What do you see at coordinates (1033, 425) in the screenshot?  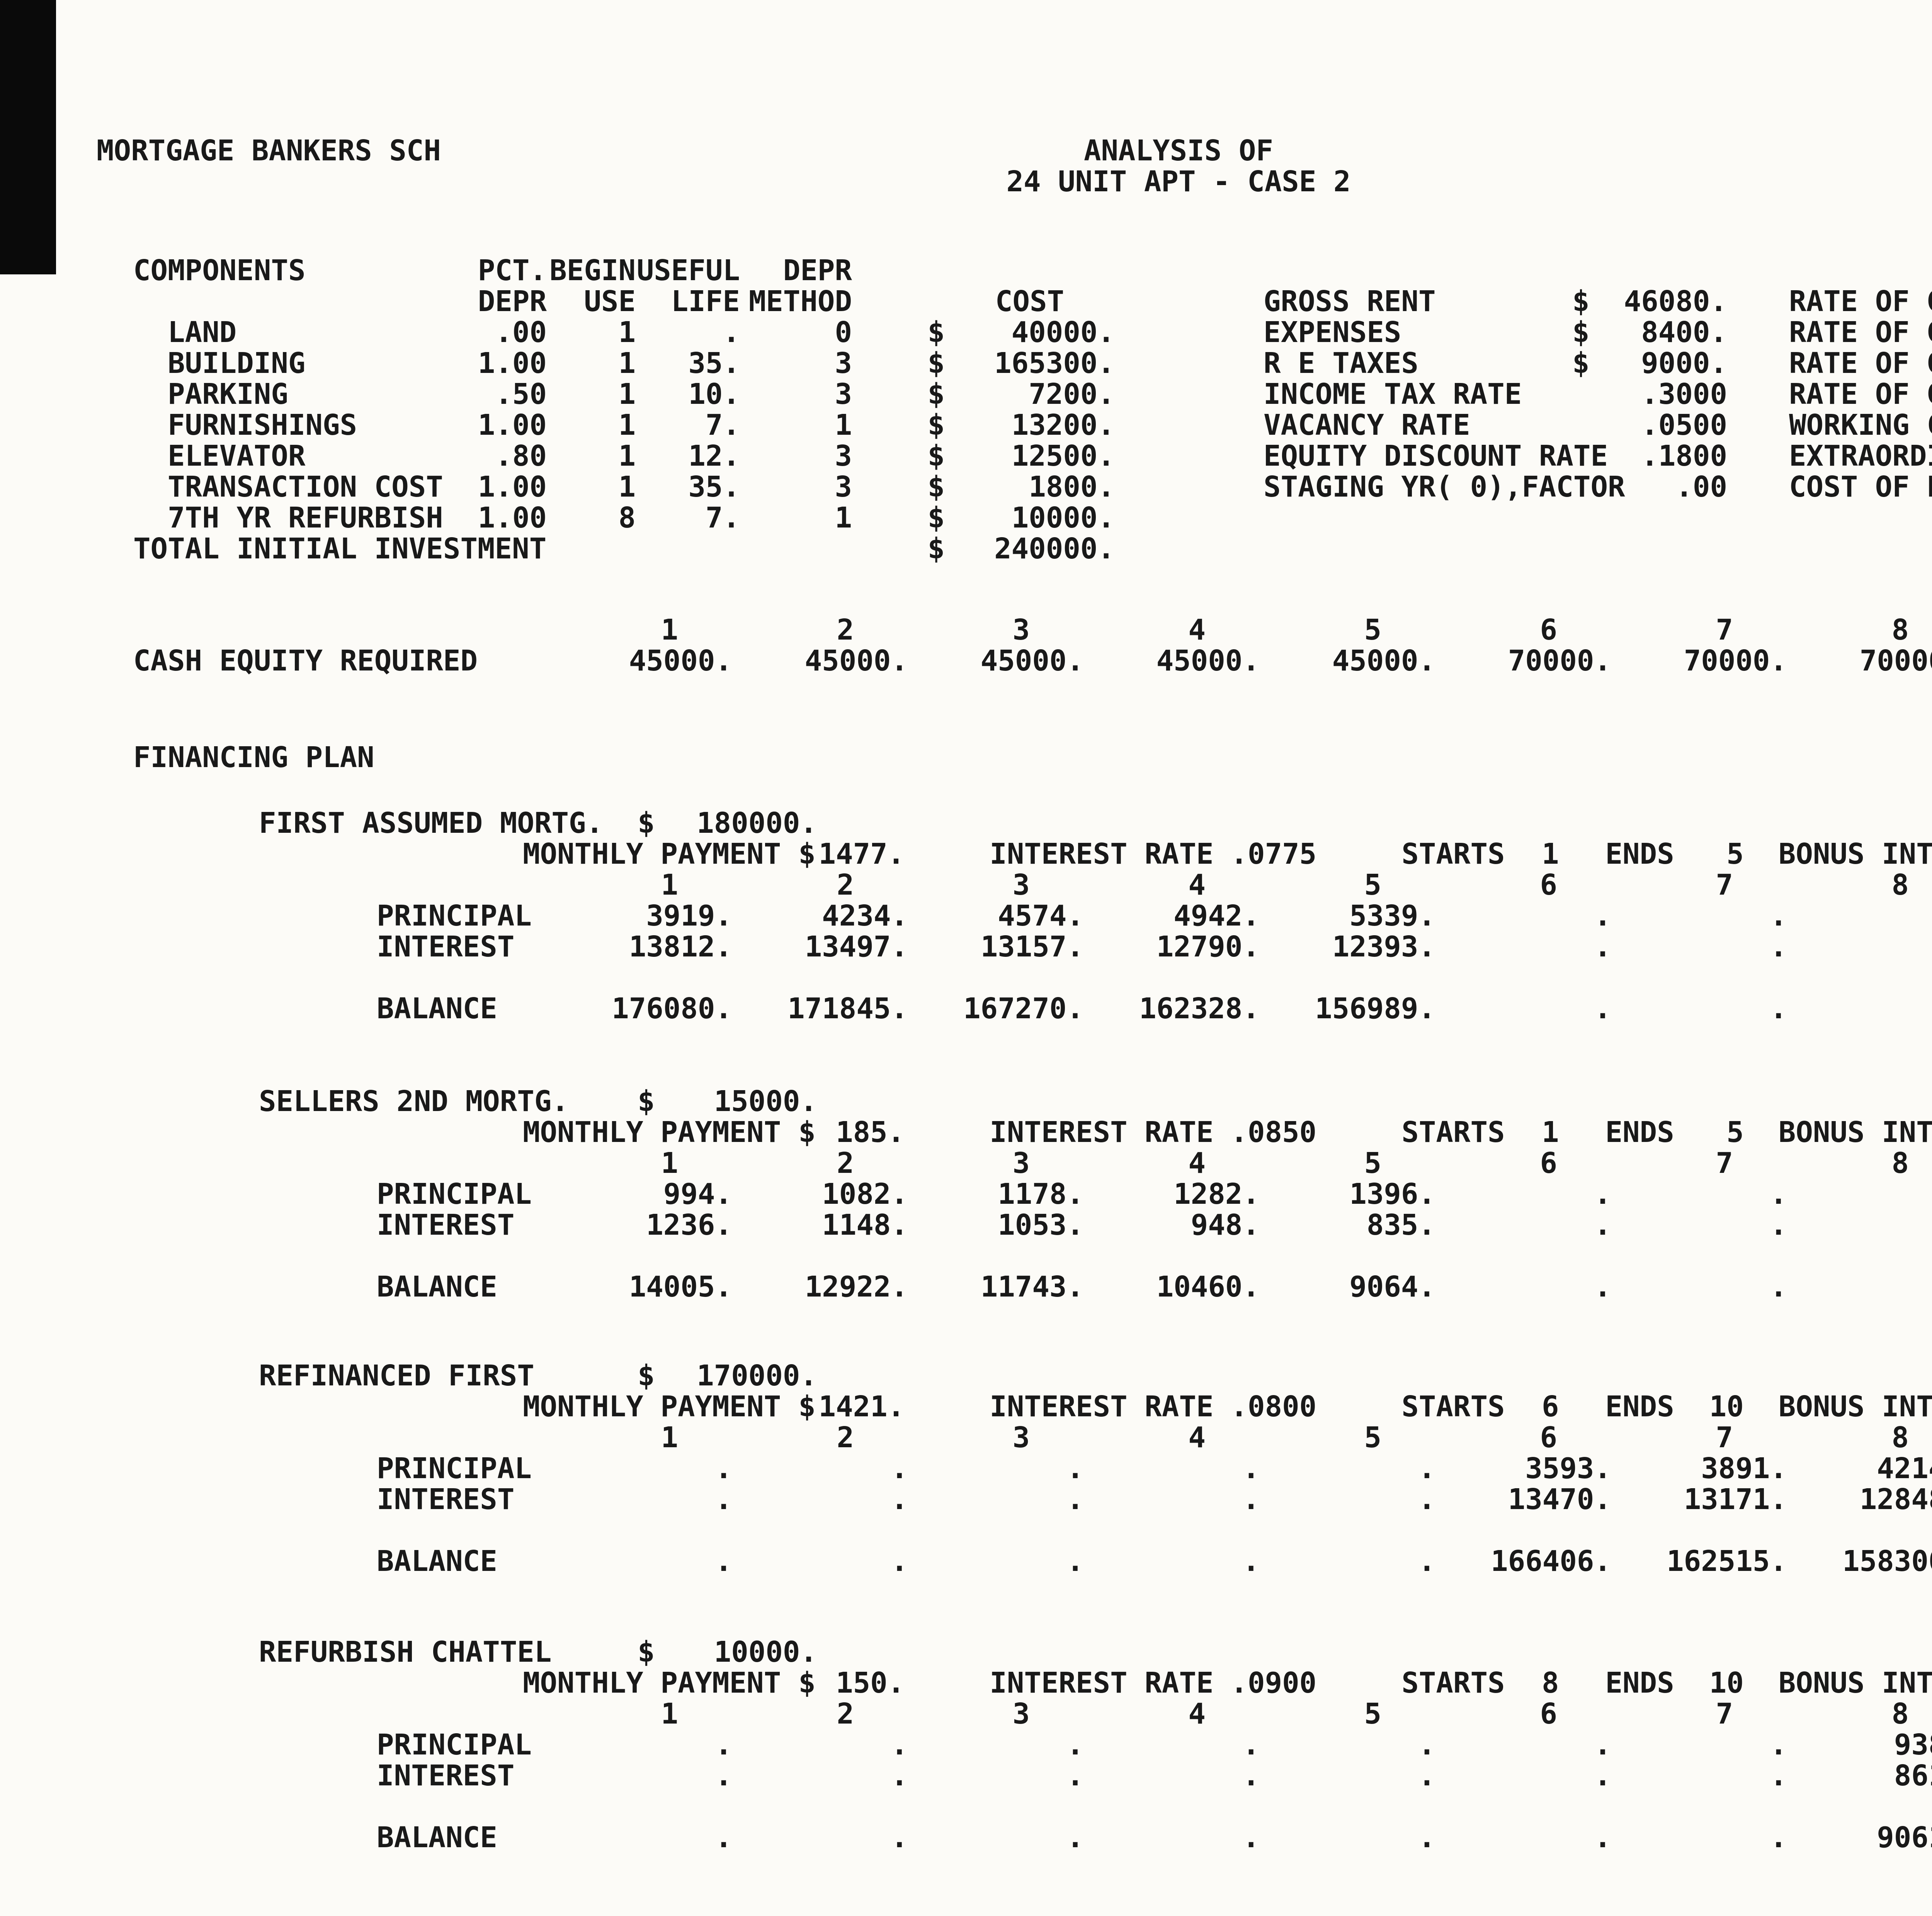 I see `component-row: FURNISHINGS 1.00 1 7. 1 $ 13200.` at bounding box center [1033, 425].